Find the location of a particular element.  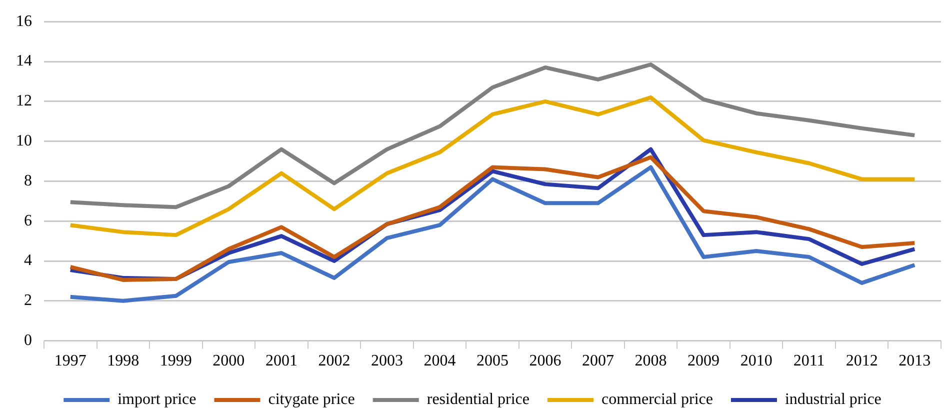

x-tick-label: 1999 is located at coordinates (176, 361).